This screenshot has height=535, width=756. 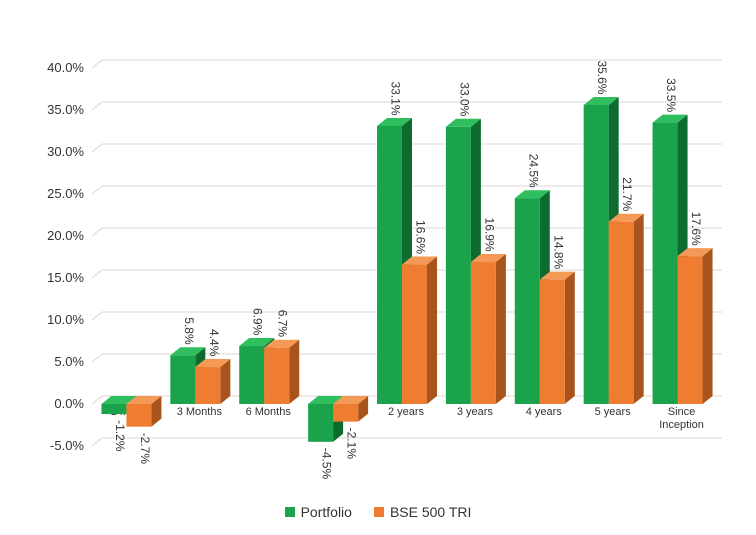 What do you see at coordinates (475, 412) in the screenshot?
I see `x-tick-label: 3 years` at bounding box center [475, 412].